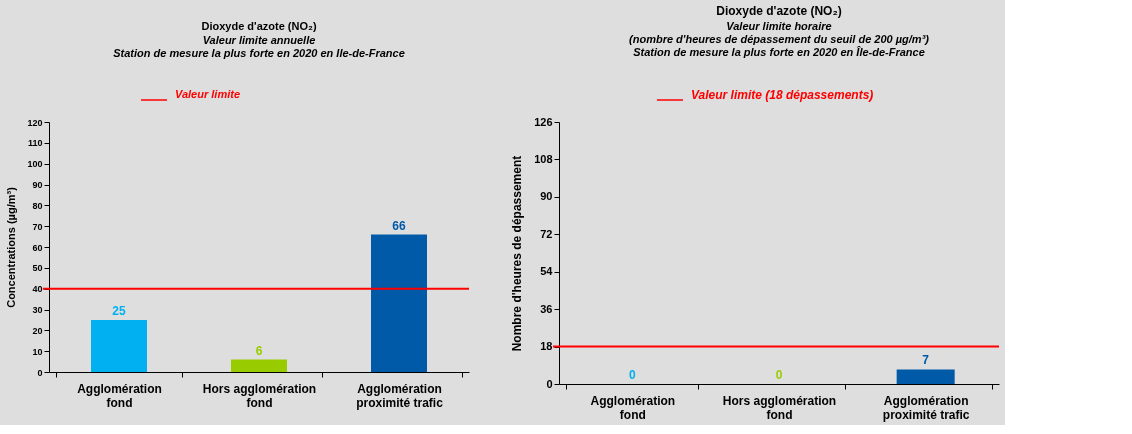  Describe the element at coordinates (517, 253) in the screenshot. I see `y-axis-title: Nombre d'heures de dépassement` at that location.